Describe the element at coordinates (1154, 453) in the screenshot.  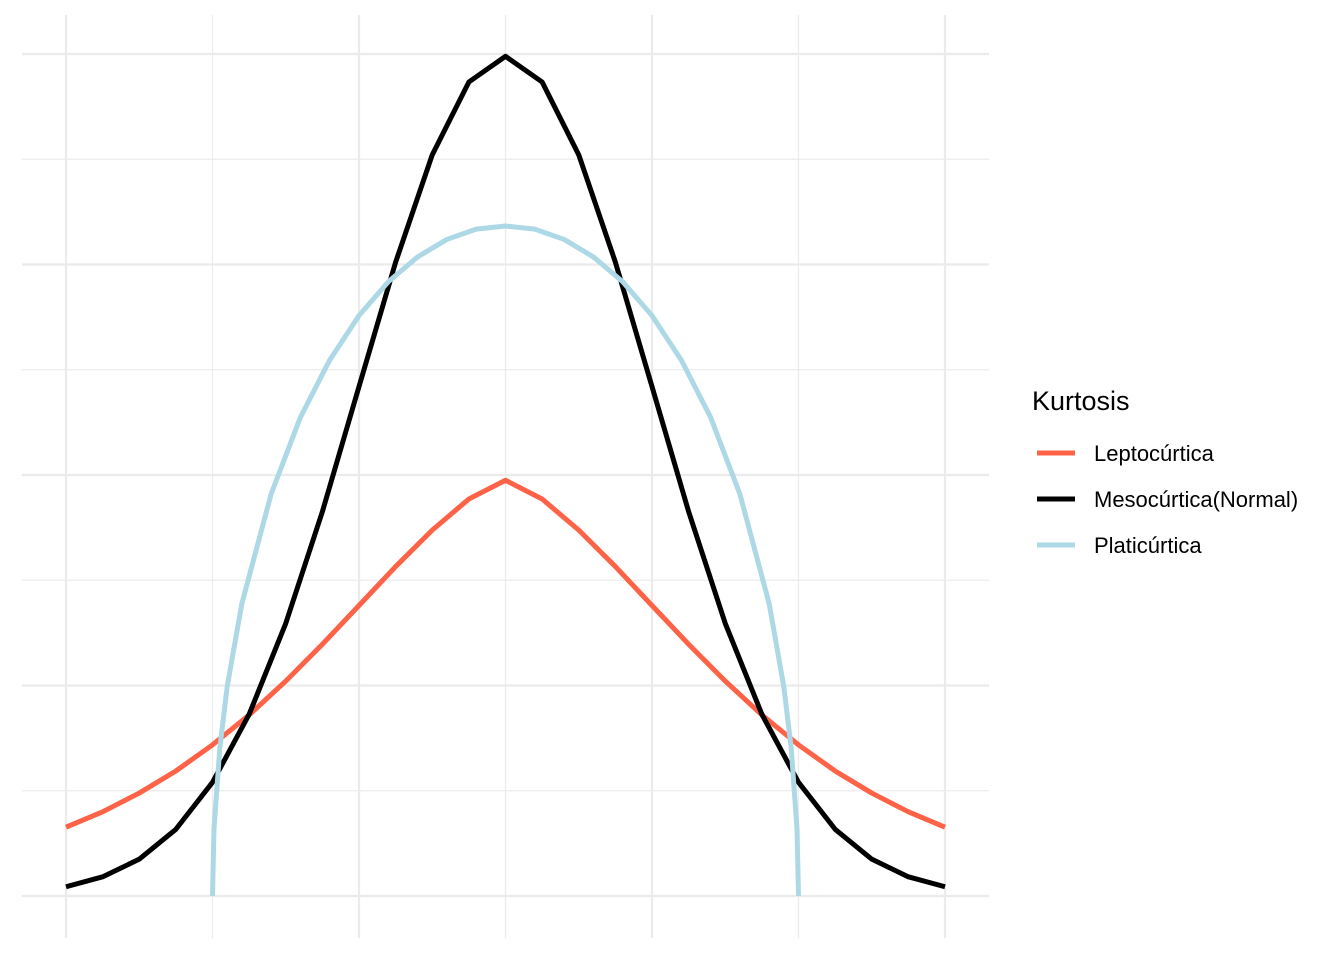
I see `legend-label-0: Leptocúrtica` at that location.